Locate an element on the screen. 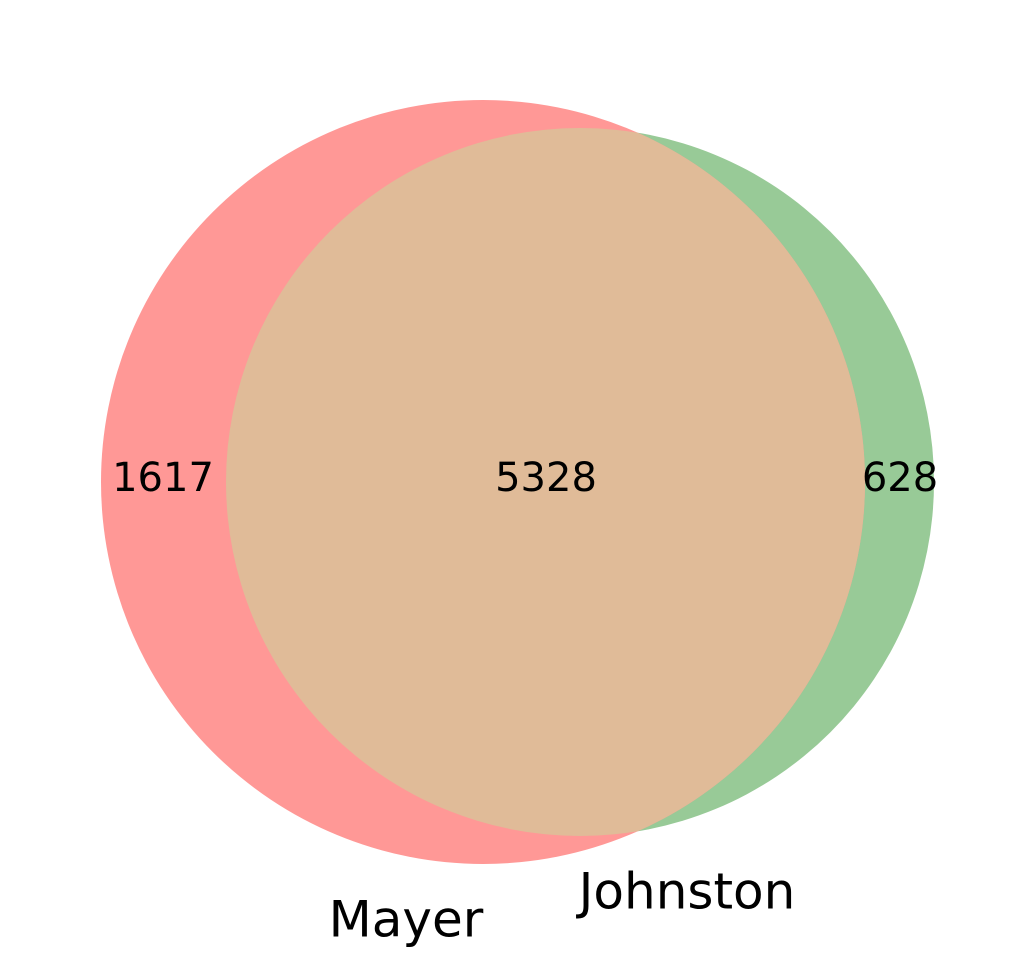  johnston-set-label: Johnston is located at coordinates (686, 892).